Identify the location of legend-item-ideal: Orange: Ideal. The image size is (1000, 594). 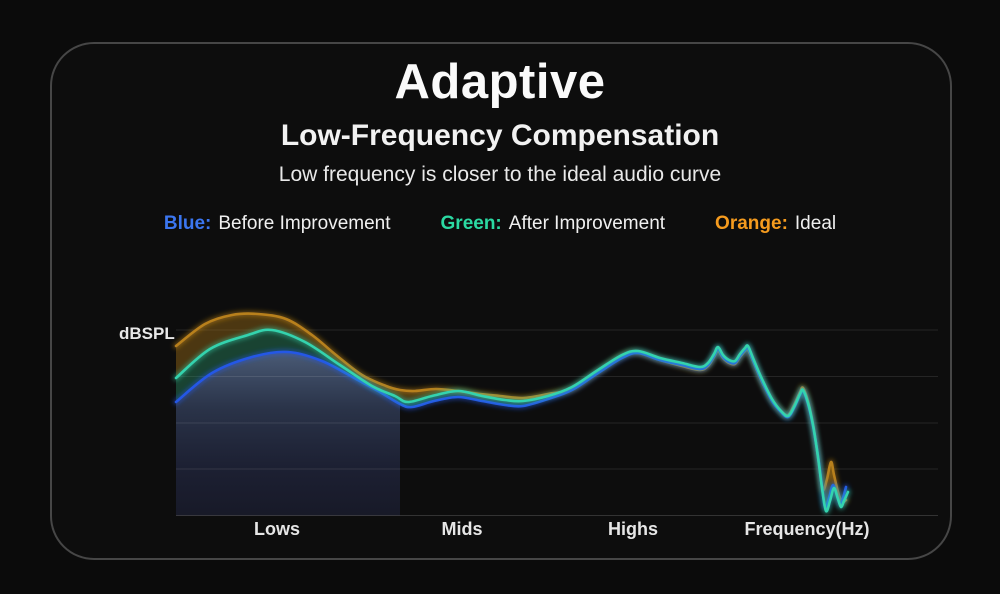
(775, 224).